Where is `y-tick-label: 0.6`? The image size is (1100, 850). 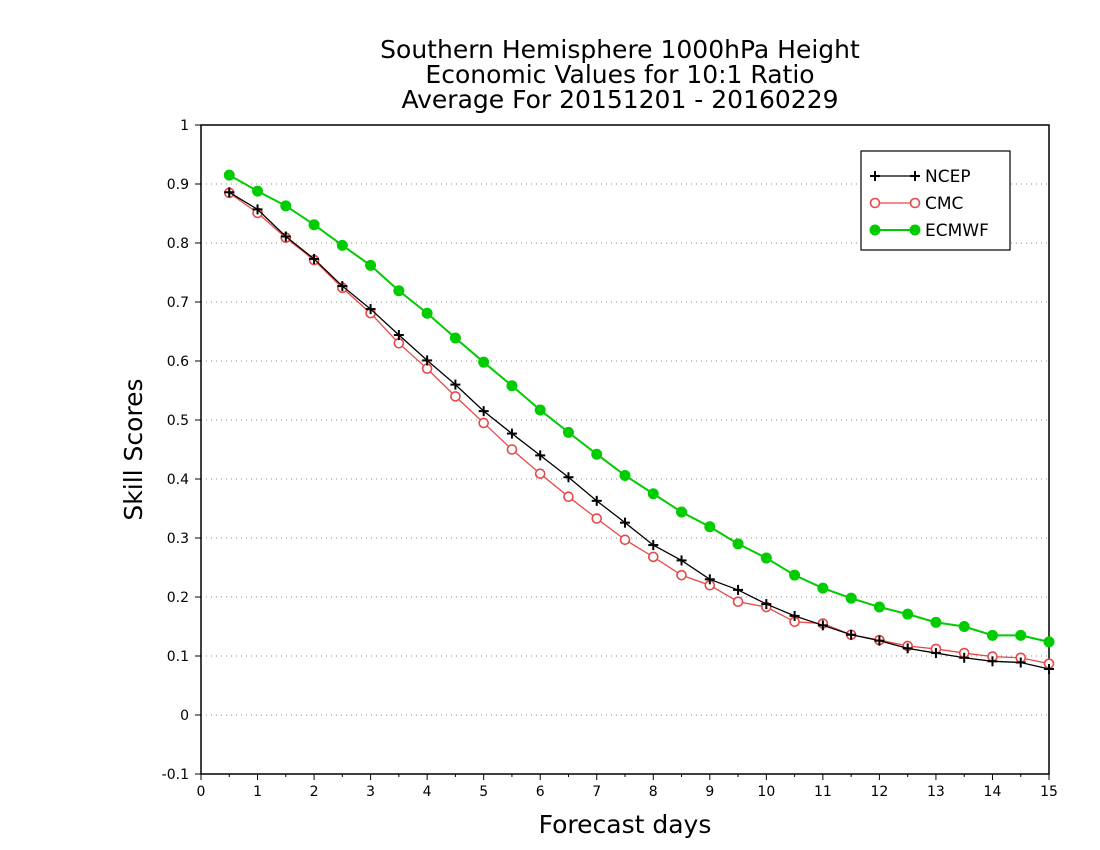
y-tick-label: 0.6 is located at coordinates (178, 362).